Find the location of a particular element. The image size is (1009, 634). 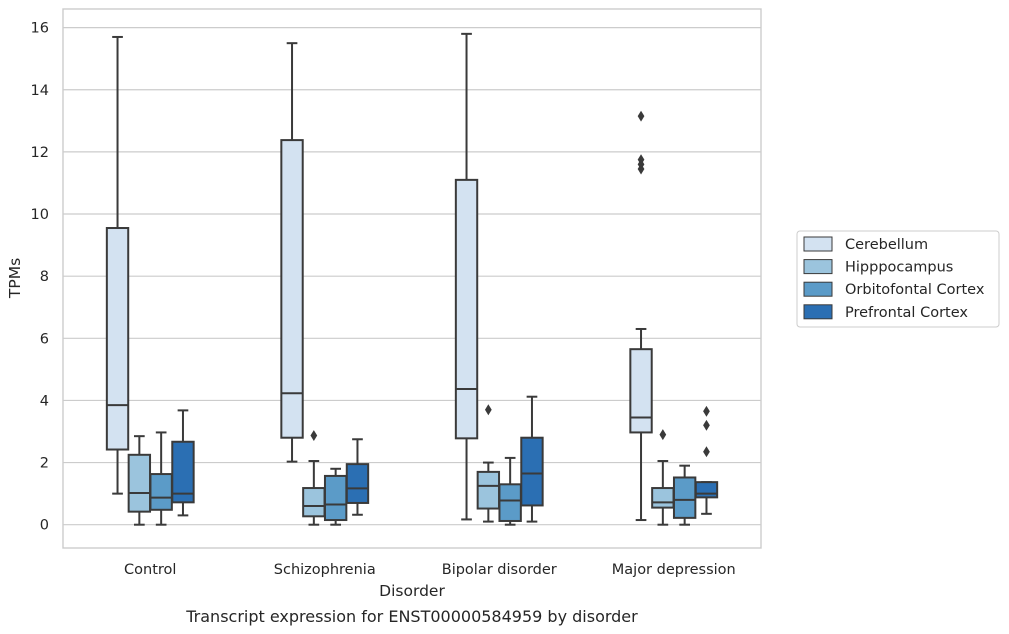

y-tick-label: 16 is located at coordinates (40, 29).